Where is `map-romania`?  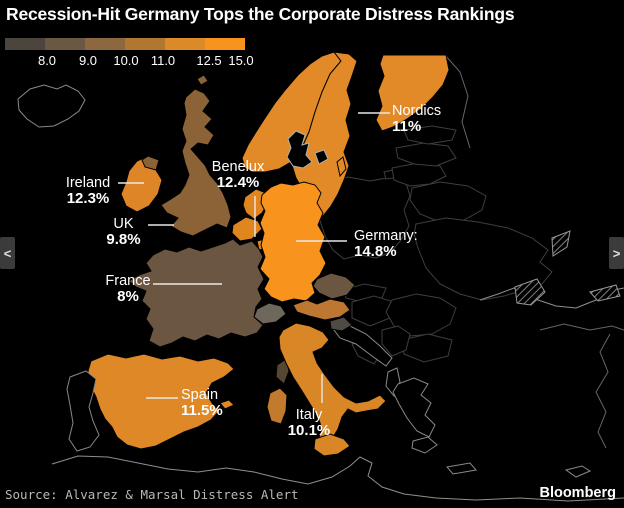 map-romania is located at coordinates (421, 315).